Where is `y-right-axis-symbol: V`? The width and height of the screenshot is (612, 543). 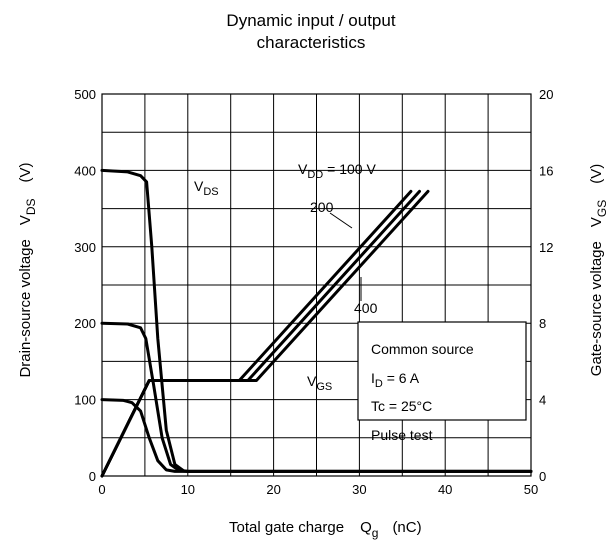
y-right-axis-symbol: V is located at coordinates (596, 222).